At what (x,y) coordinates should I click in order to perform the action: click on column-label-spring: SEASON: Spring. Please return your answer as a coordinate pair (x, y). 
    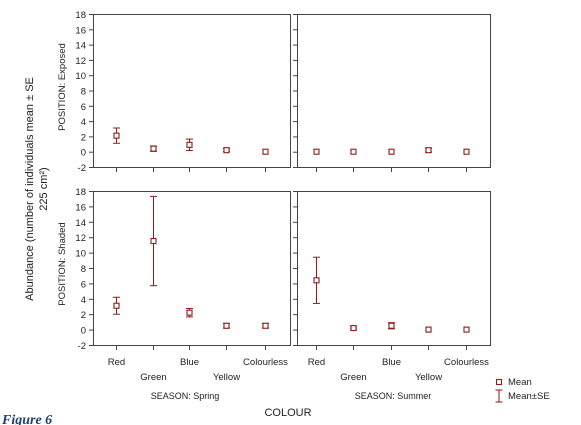
    Looking at the image, I should click on (185, 396).